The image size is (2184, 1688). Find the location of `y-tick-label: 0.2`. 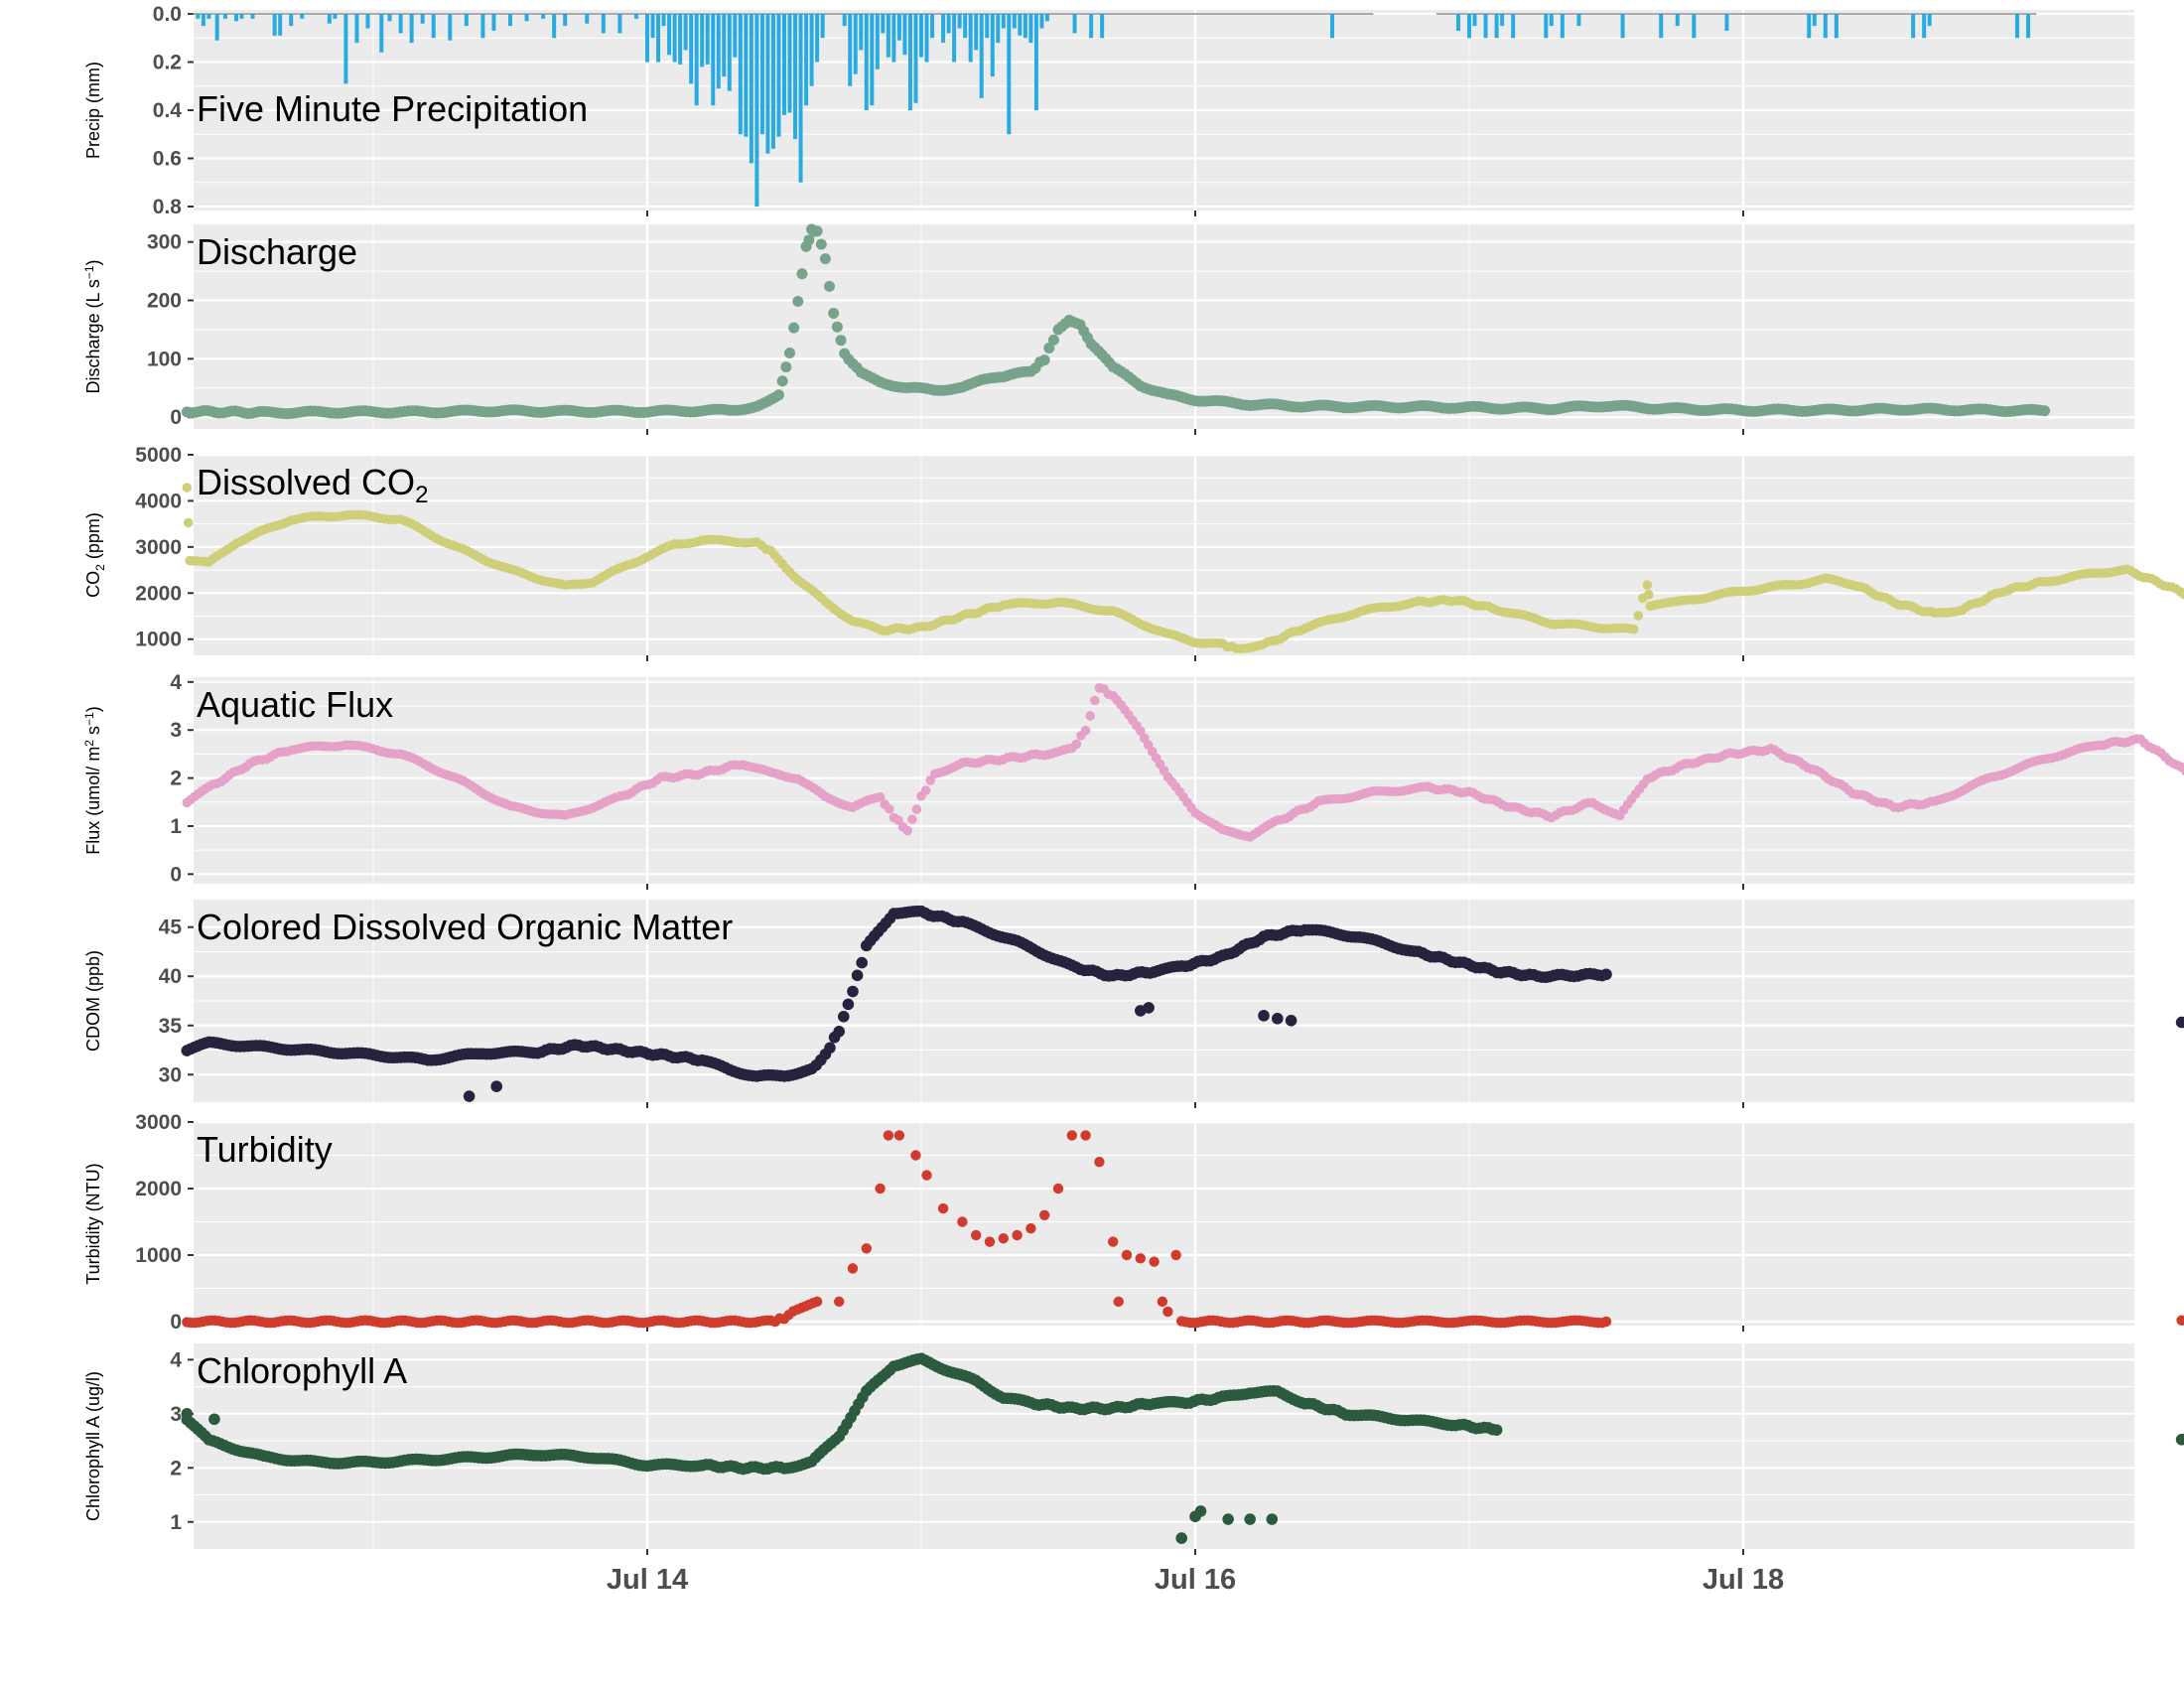

y-tick-label: 0.2 is located at coordinates (167, 63).